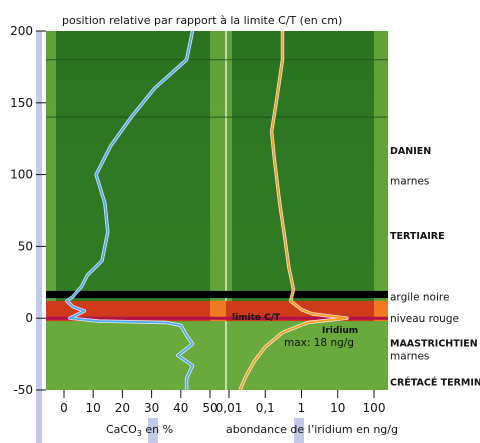  I want to click on limite-ct-annotation: limite C/T, so click(256, 318).